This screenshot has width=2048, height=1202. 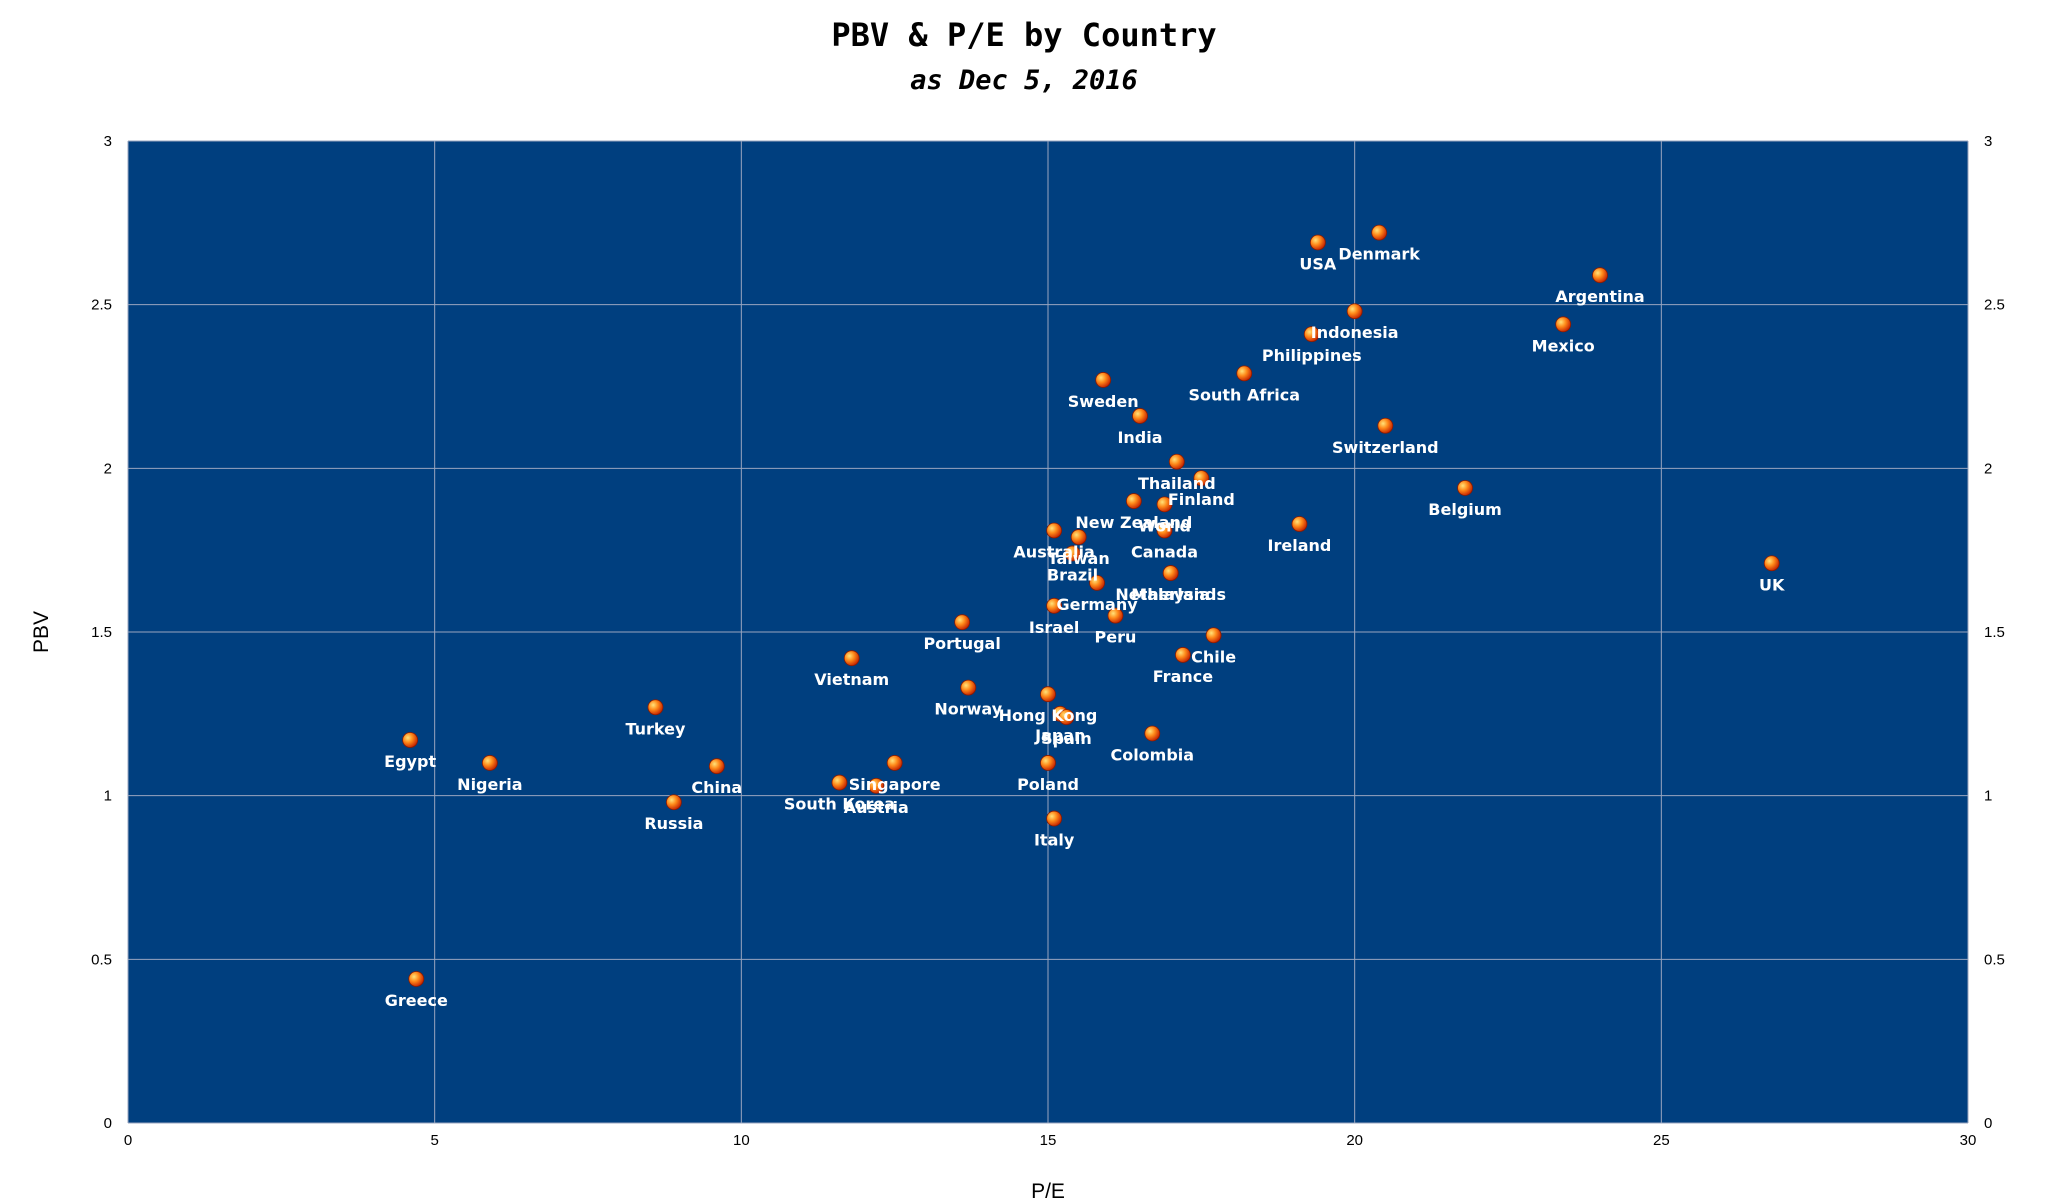 What do you see at coordinates (1661, 1140) in the screenshot?
I see `x-tick-label: 25` at bounding box center [1661, 1140].